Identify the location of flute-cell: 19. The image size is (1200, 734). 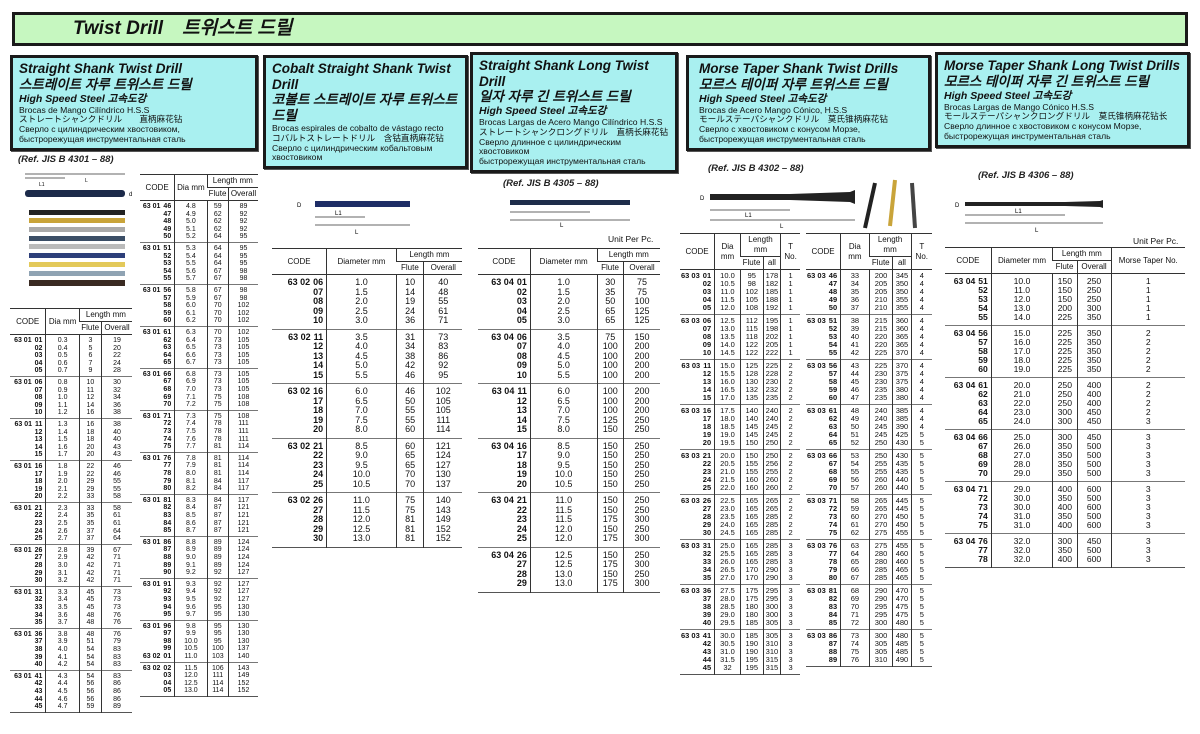
(409, 301).